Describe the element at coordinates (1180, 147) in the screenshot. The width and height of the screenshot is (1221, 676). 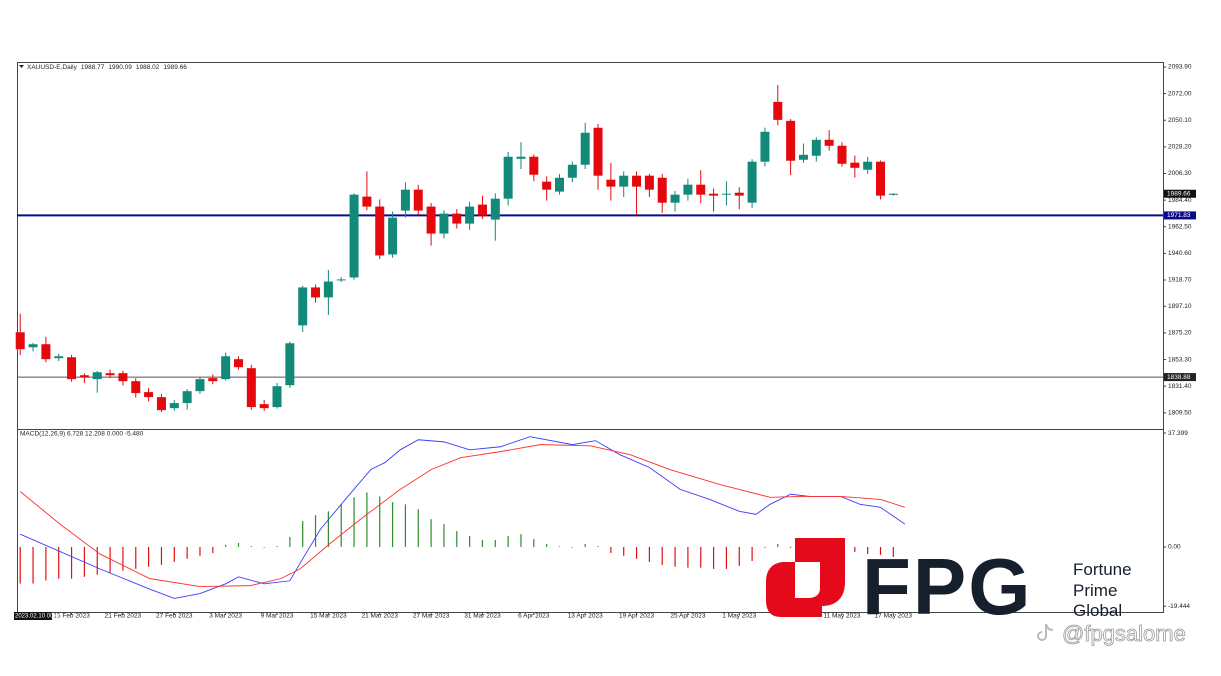
I see `y-tick-label: 2028.20` at that location.